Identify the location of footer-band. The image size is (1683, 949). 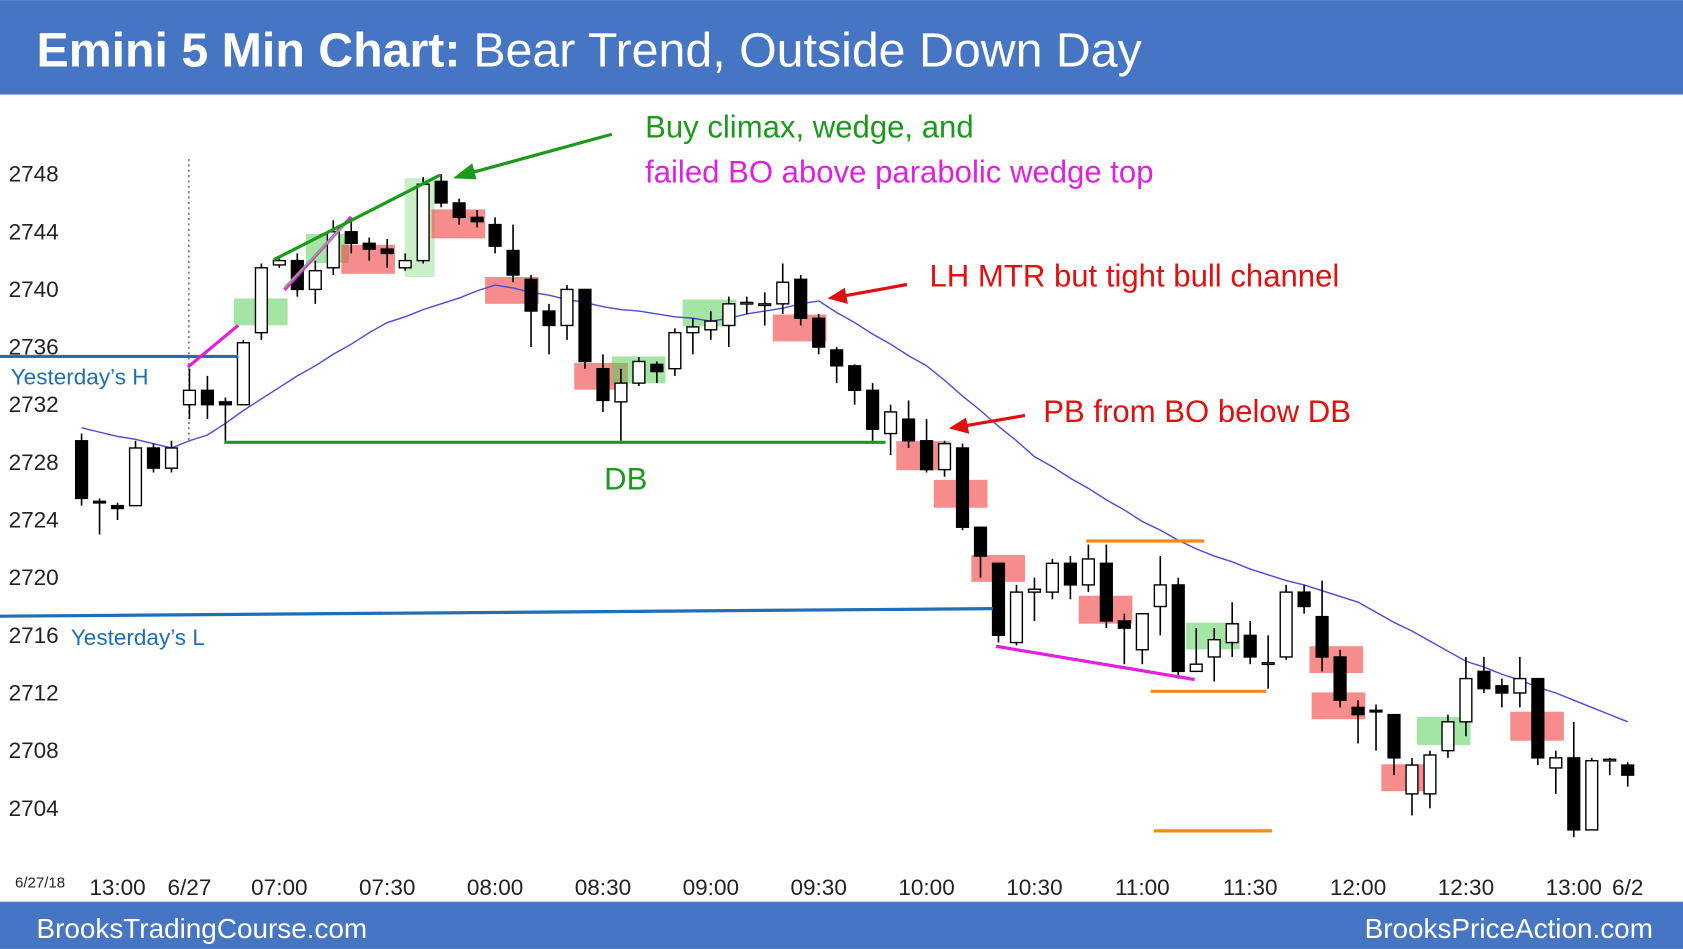
(841, 925).